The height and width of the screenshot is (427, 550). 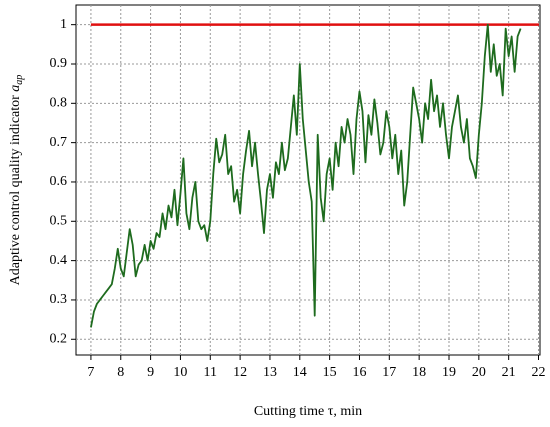 What do you see at coordinates (308, 411) in the screenshot?
I see `x-axis-label: Cutting time τ, min` at bounding box center [308, 411].